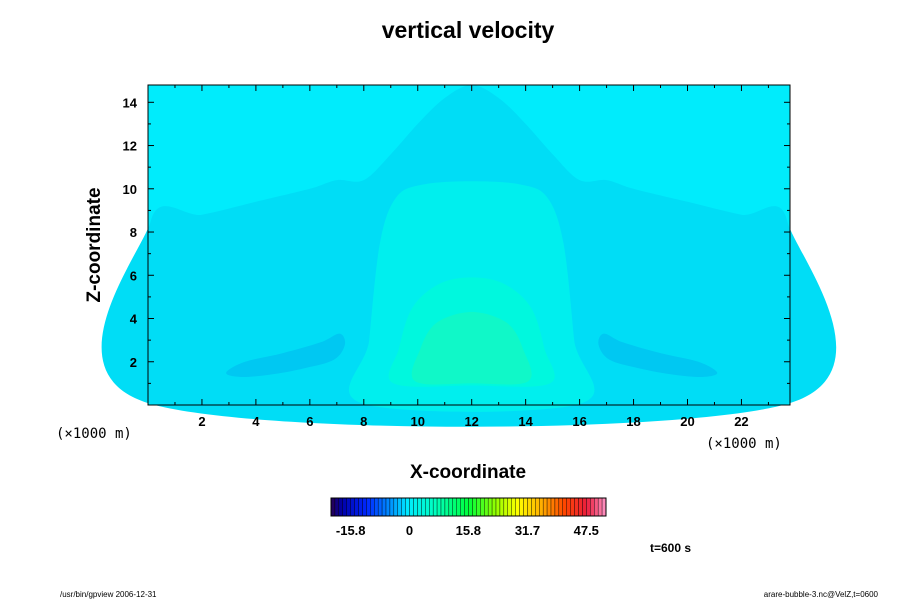 The image size is (900, 600). What do you see at coordinates (670, 548) in the screenshot?
I see `time-label: t=600 s` at bounding box center [670, 548].